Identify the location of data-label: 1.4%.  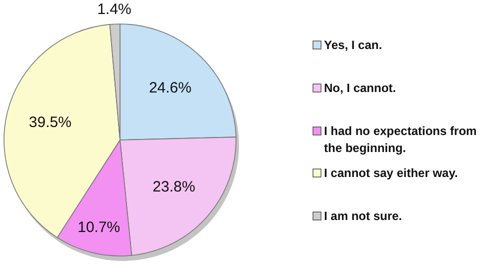
(114, 9).